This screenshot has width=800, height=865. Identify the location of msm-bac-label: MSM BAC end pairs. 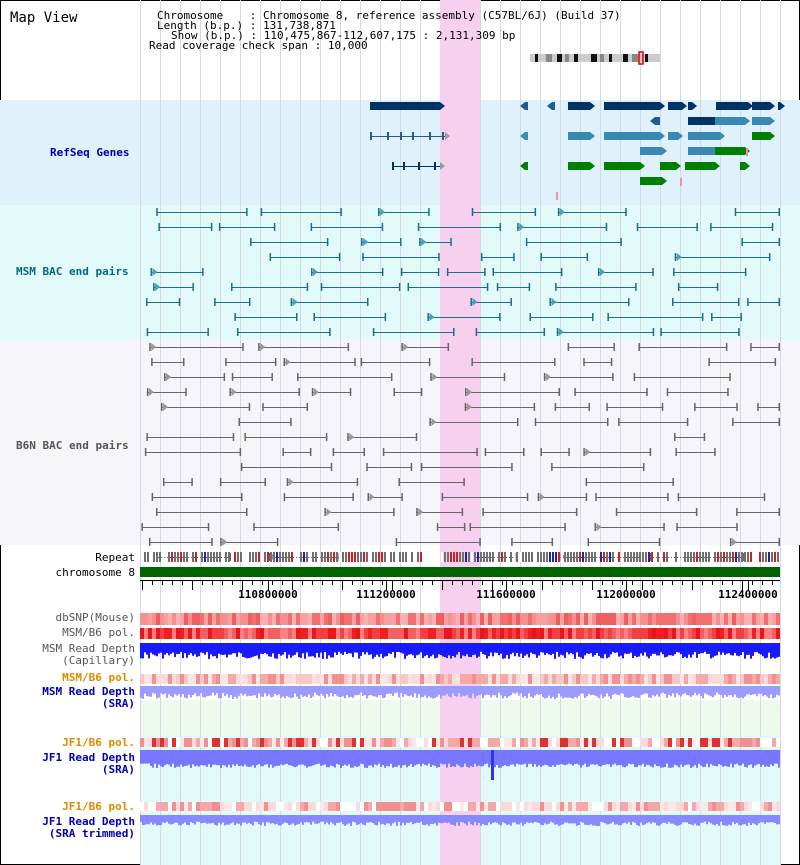
(72, 271).